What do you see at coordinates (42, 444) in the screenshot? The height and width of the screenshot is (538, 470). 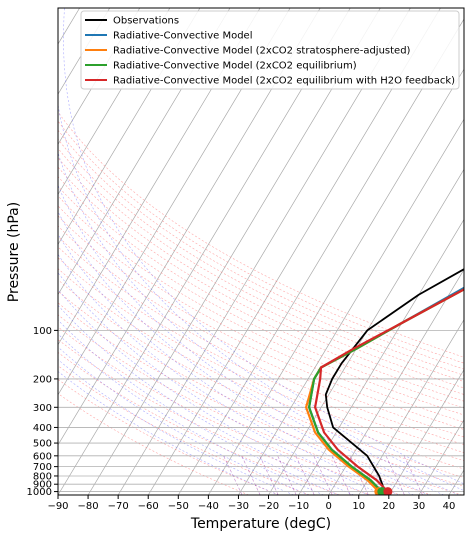 I see `y-tick-label: 500` at bounding box center [42, 444].